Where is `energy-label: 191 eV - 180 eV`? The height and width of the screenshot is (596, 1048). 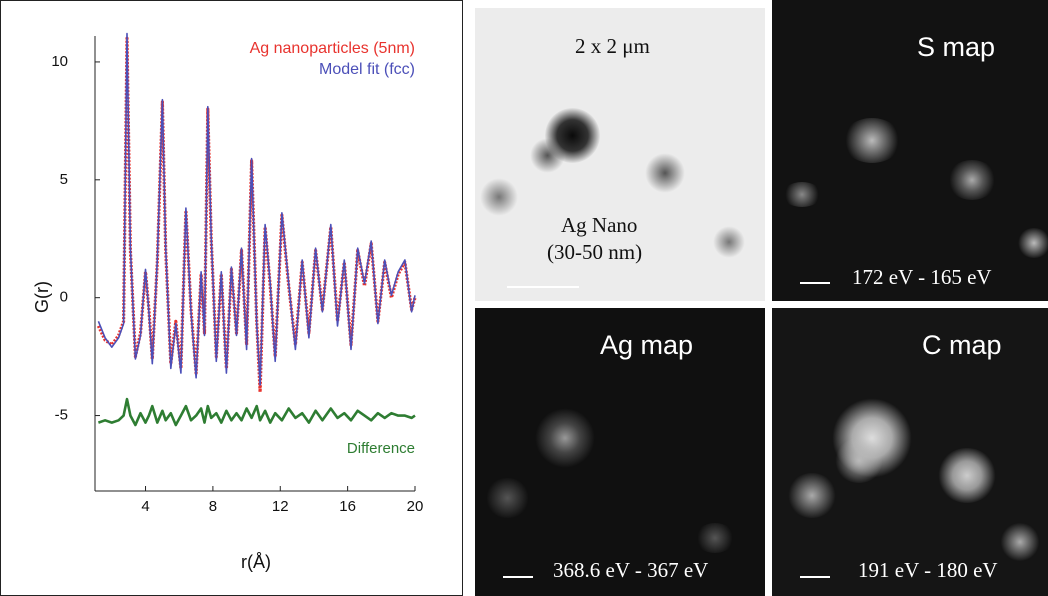 energy-label: 191 eV - 180 eV is located at coordinates (928, 570).